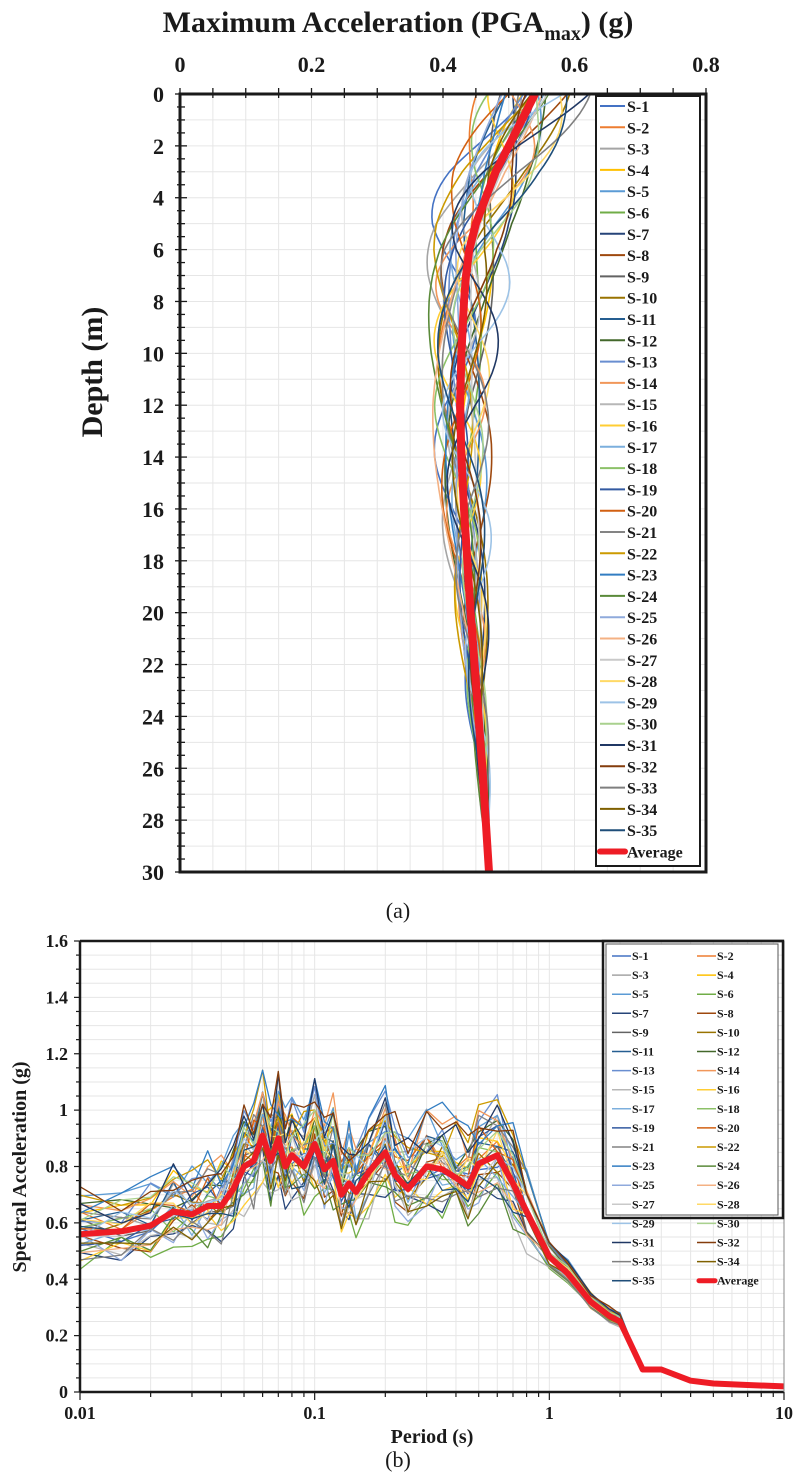 This screenshot has width=800, height=1475. Describe the element at coordinates (706, 64) in the screenshot. I see `x-tick-label: 0.8` at that location.